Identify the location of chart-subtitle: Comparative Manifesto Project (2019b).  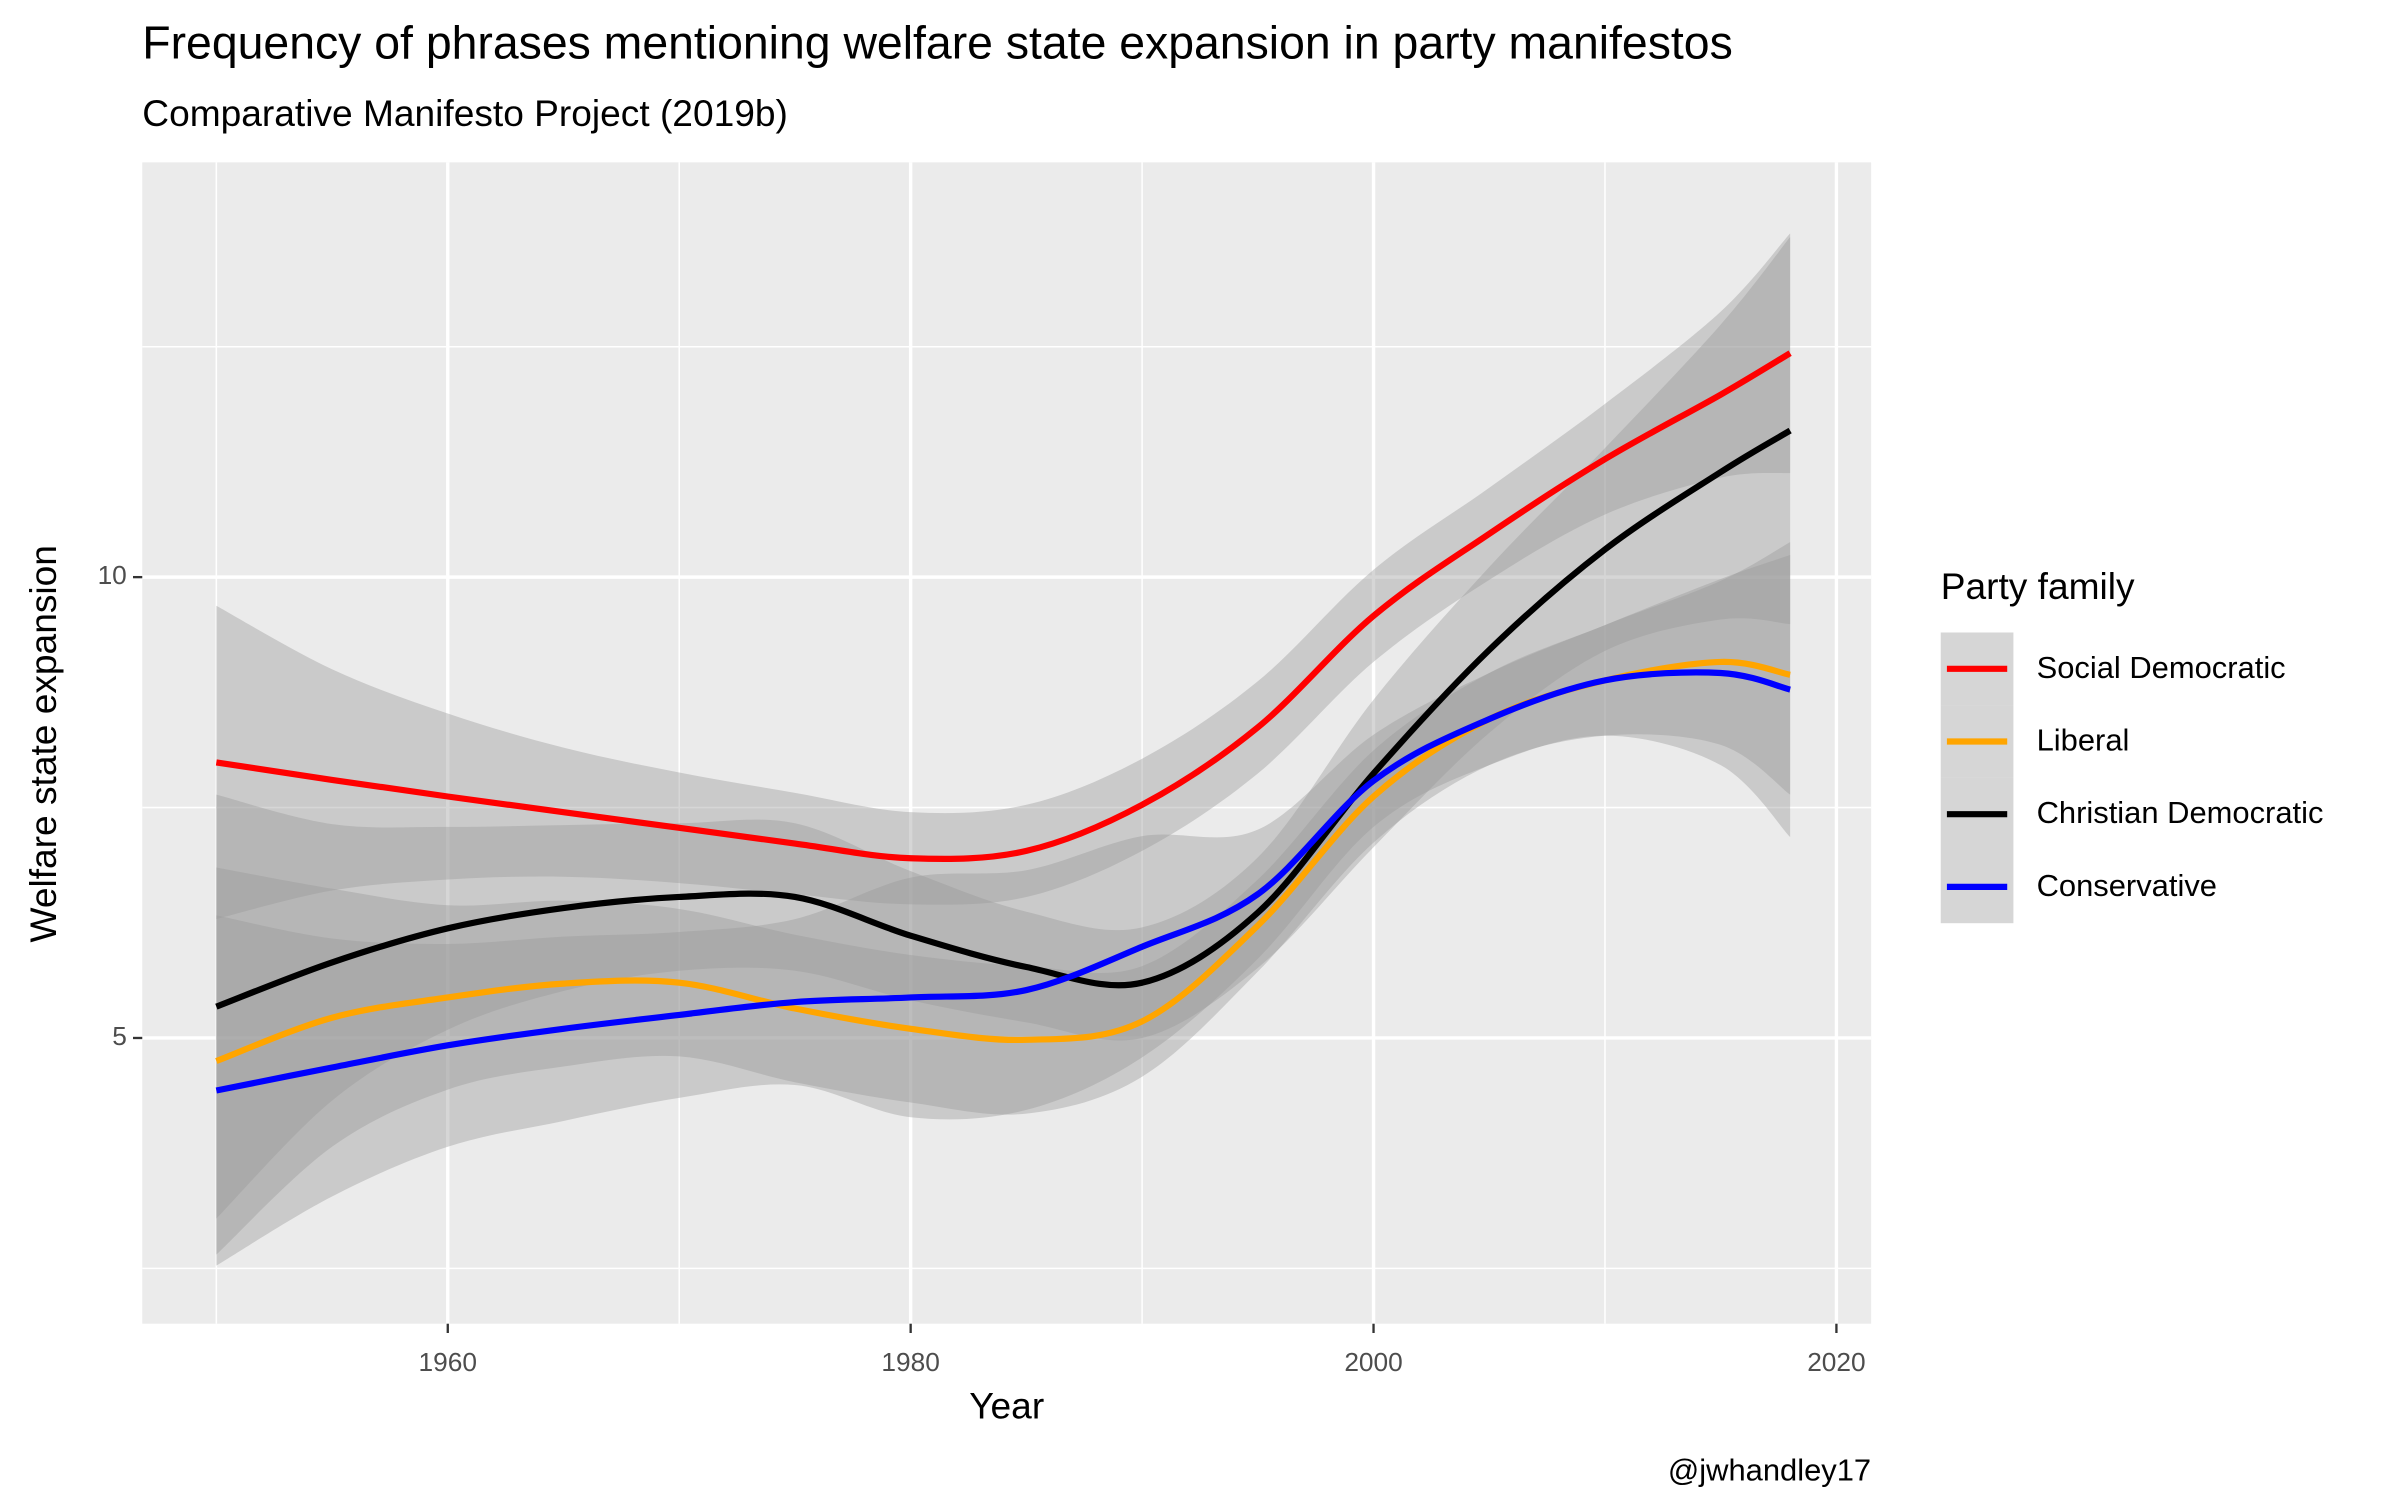
(465, 113).